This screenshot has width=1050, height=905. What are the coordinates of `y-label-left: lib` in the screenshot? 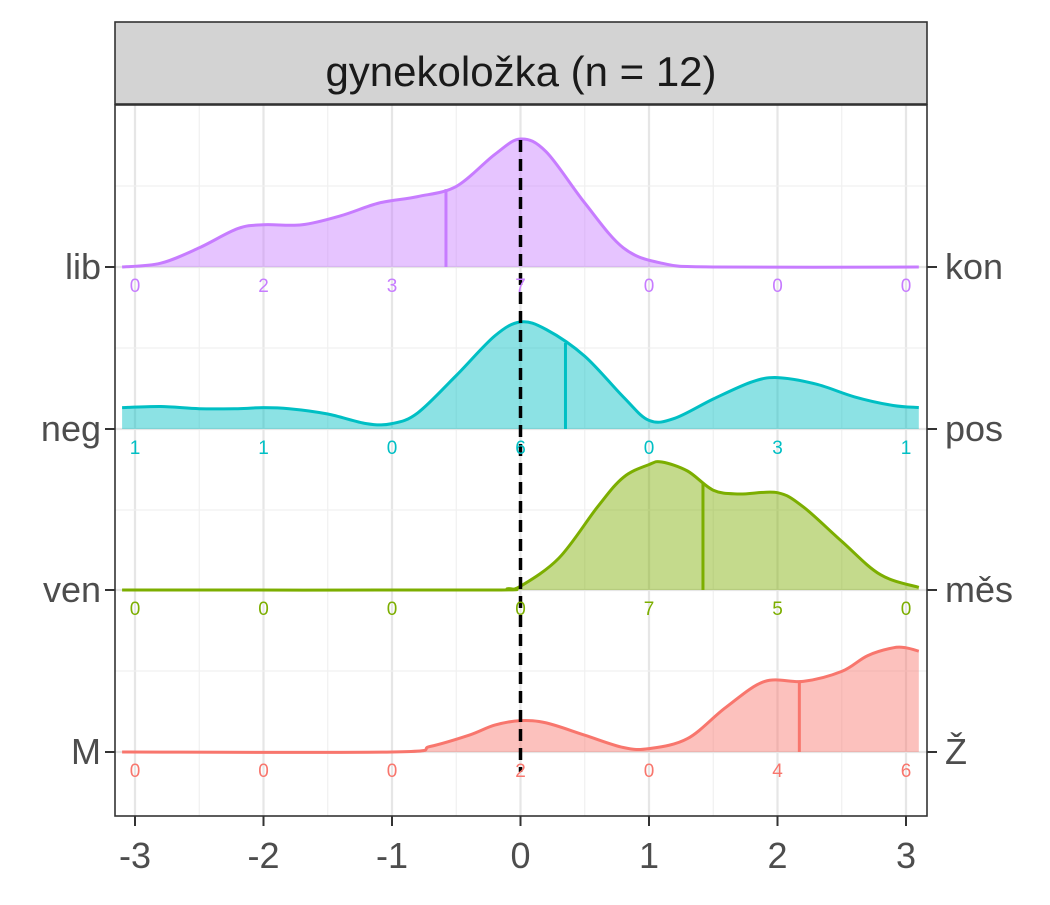 It's located at (83, 266).